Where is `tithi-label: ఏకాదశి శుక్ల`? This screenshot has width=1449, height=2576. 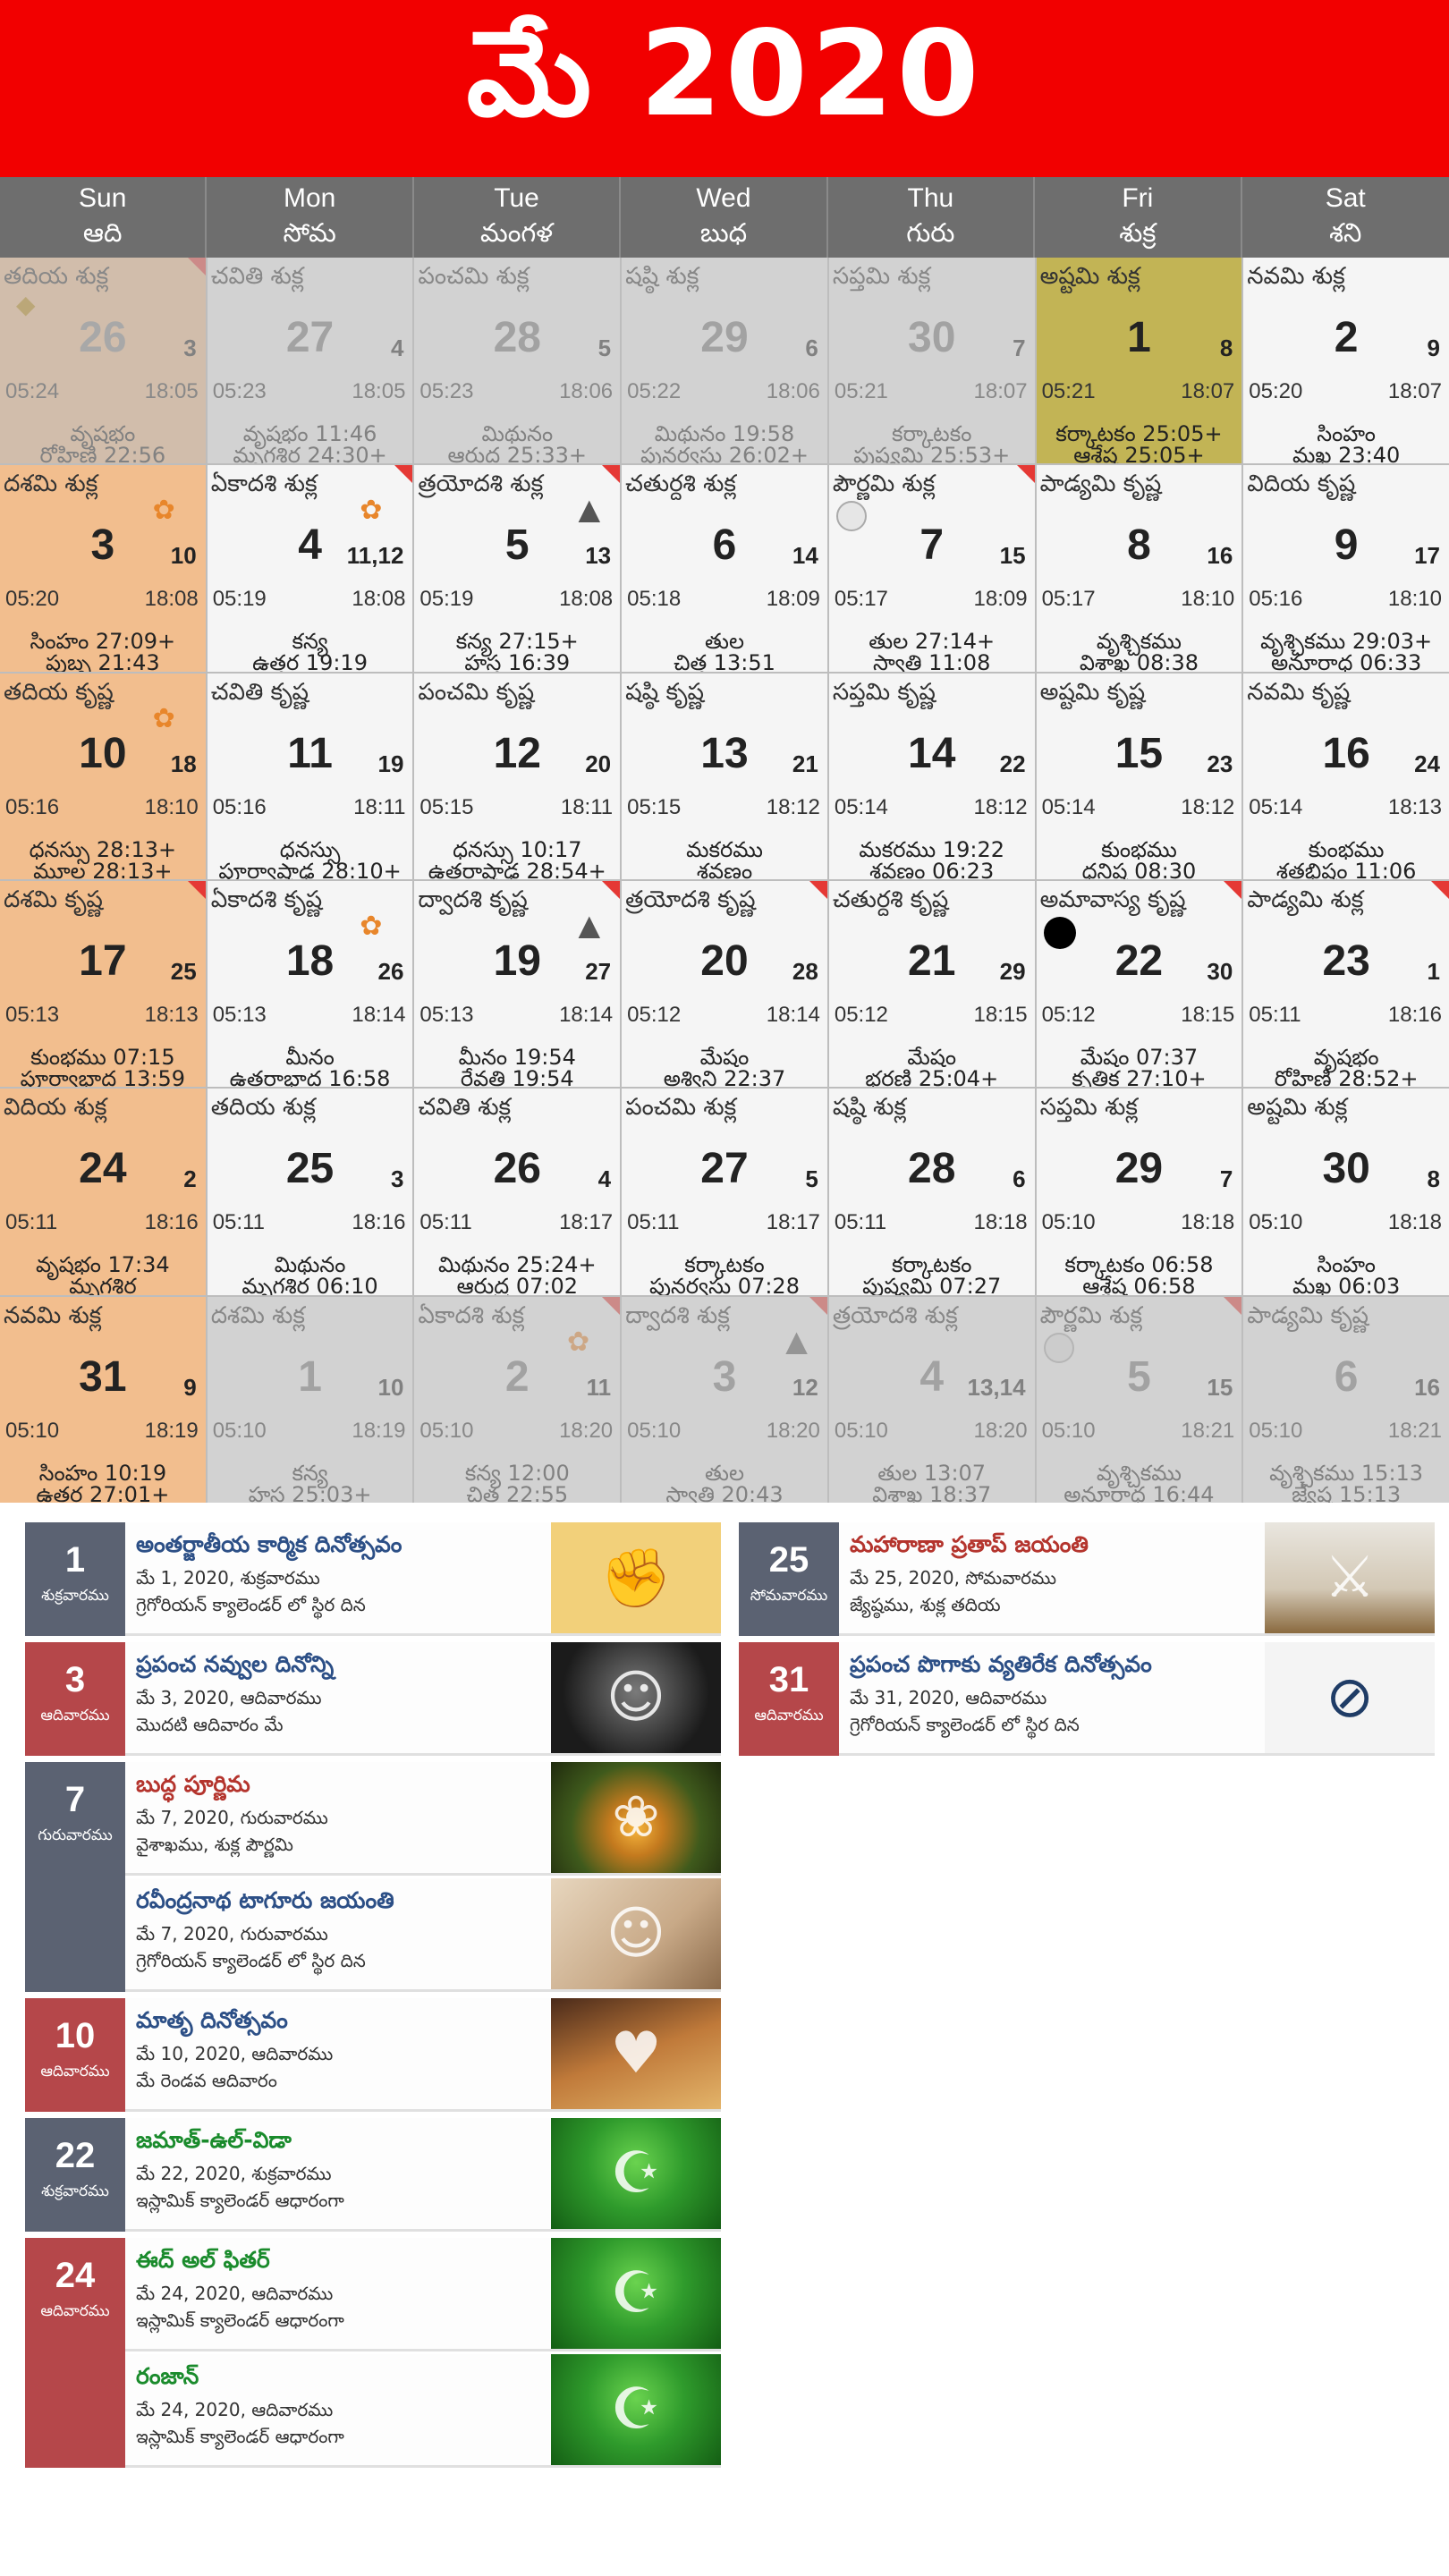 tithi-label: ఏకాదశి శుక్ల is located at coordinates (471, 1315).